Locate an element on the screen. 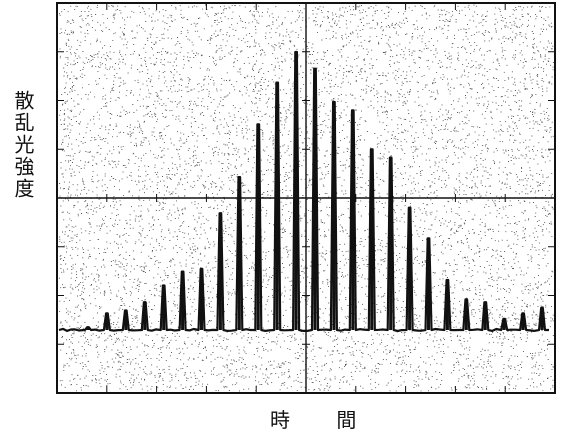 This screenshot has height=438, width=566. x-axis-label: 時 間 is located at coordinates (323, 420).